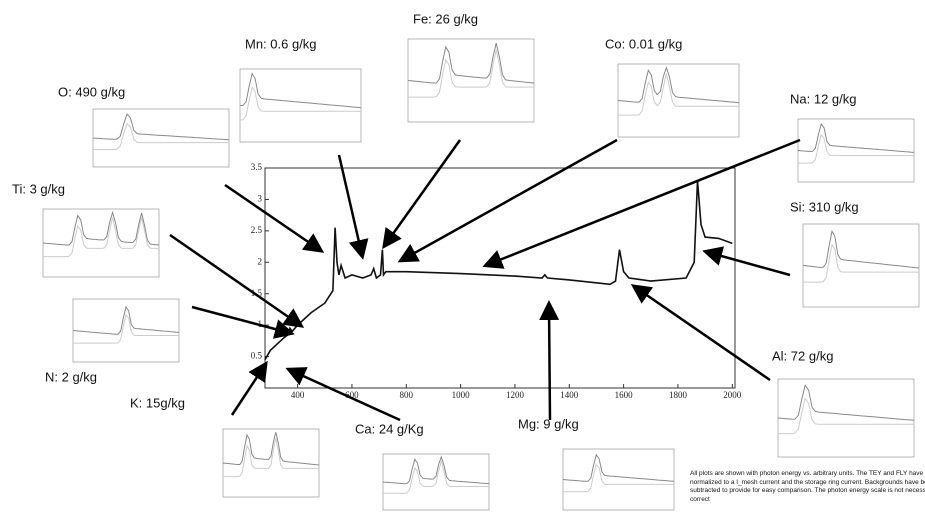 The height and width of the screenshot is (518, 925). Describe the element at coordinates (257, 356) in the screenshot. I see `y-tick-label: 0.5` at that location.